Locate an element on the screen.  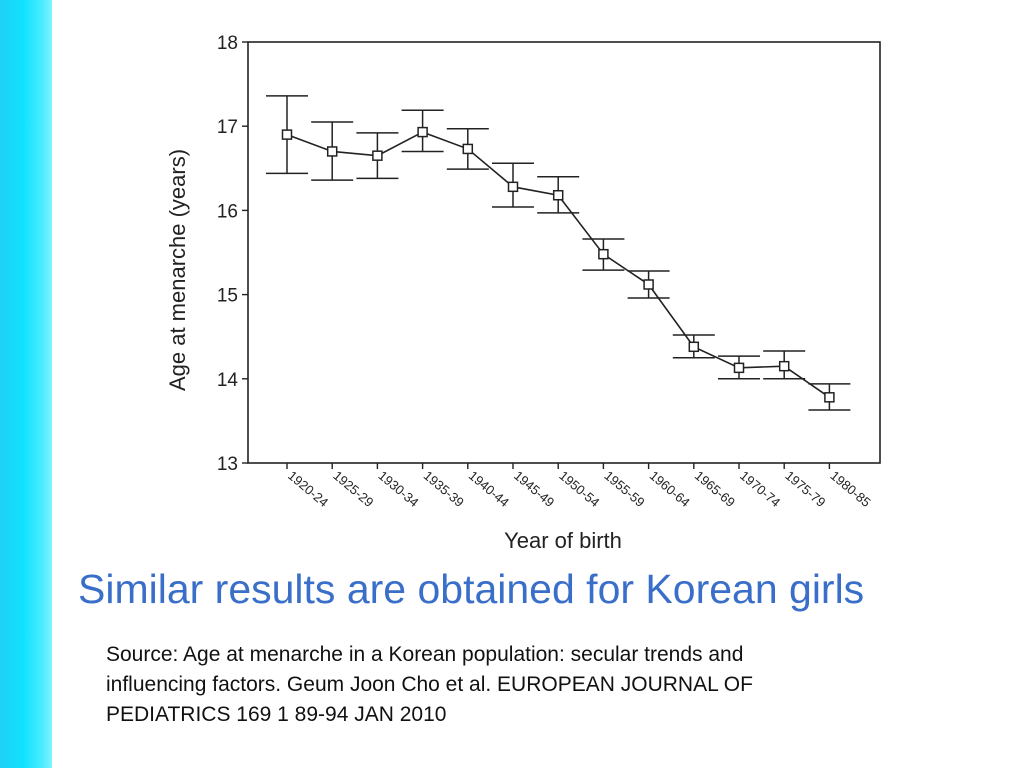
x-tick-label: 1940-44 is located at coordinates (489, 489).